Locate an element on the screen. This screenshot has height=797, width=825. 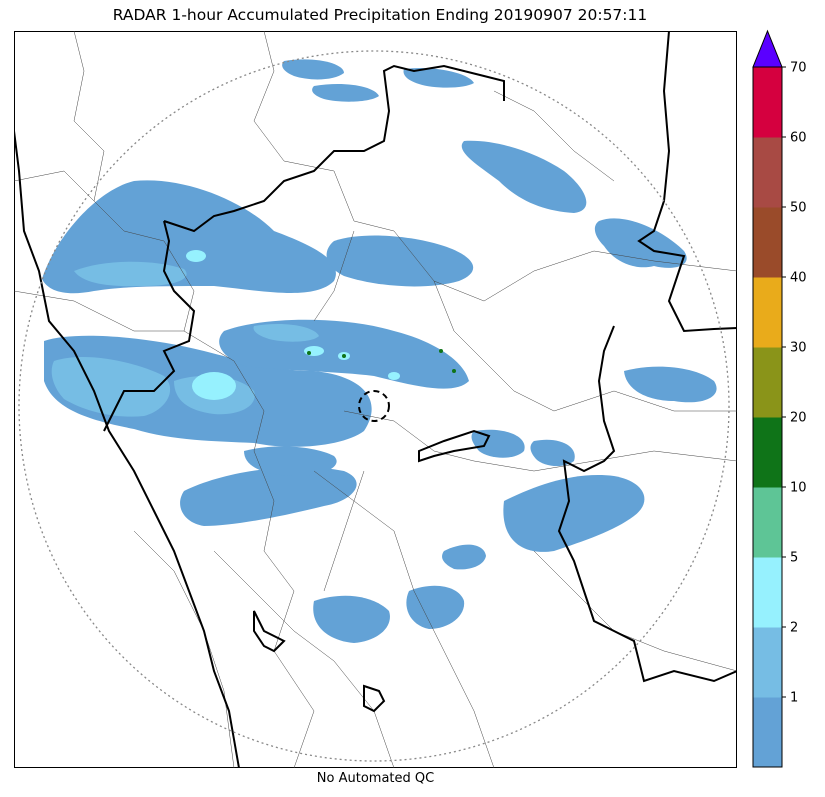
precip-intense-cells is located at coordinates (381, 361).